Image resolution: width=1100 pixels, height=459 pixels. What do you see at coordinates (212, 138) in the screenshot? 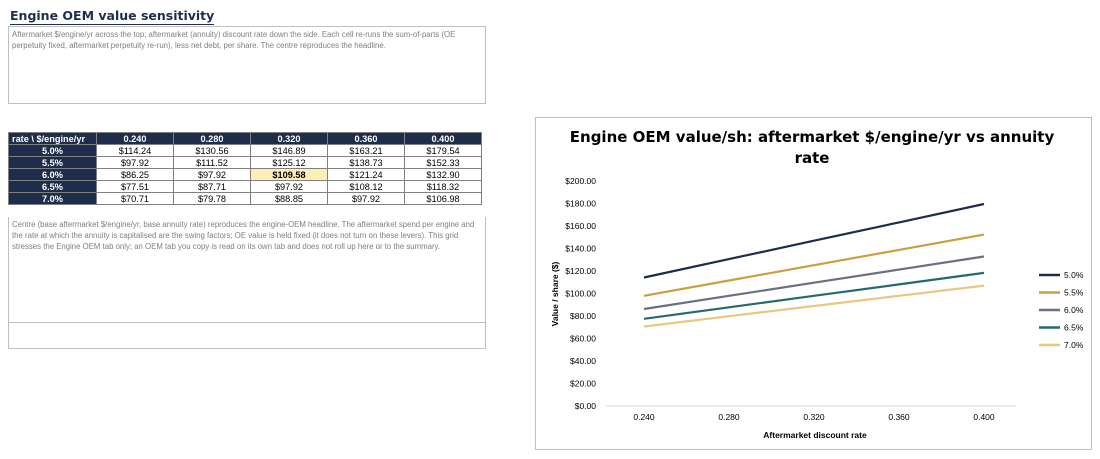
I see `col-header: 0.280` at bounding box center [212, 138].